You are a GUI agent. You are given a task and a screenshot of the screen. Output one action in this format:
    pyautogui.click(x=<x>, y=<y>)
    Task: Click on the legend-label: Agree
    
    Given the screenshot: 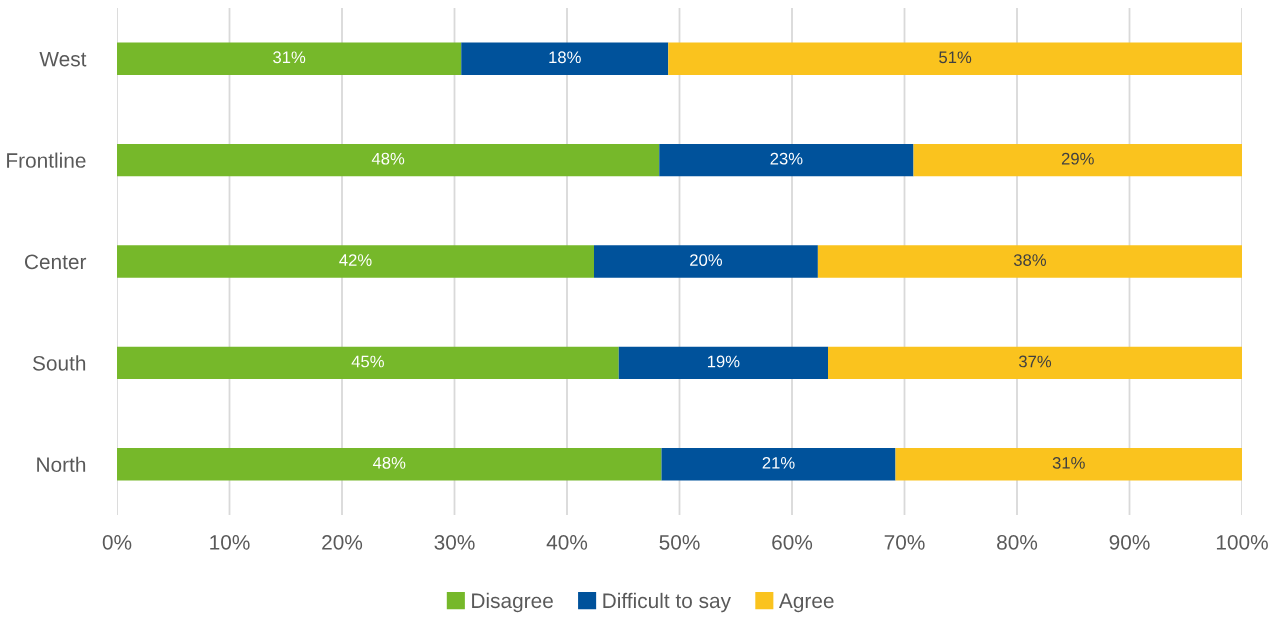 What is the action you would take?
    pyautogui.click(x=806, y=603)
    